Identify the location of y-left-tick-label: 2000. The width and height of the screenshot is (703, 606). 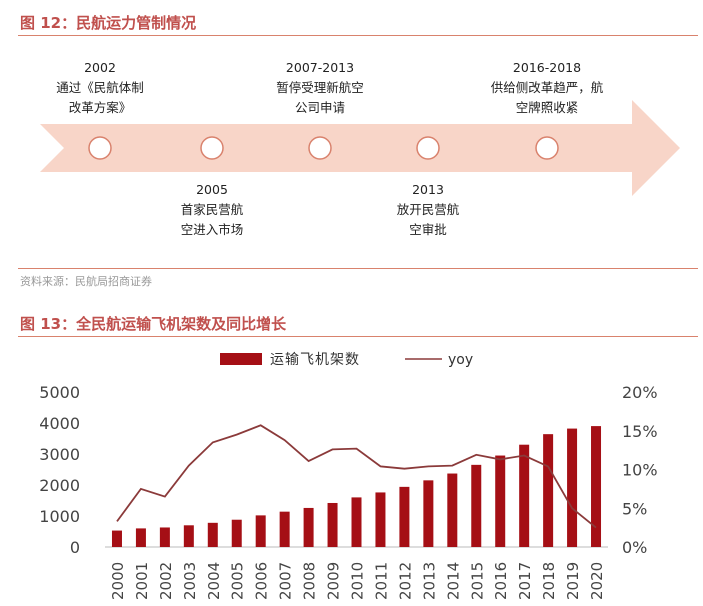
(59, 485).